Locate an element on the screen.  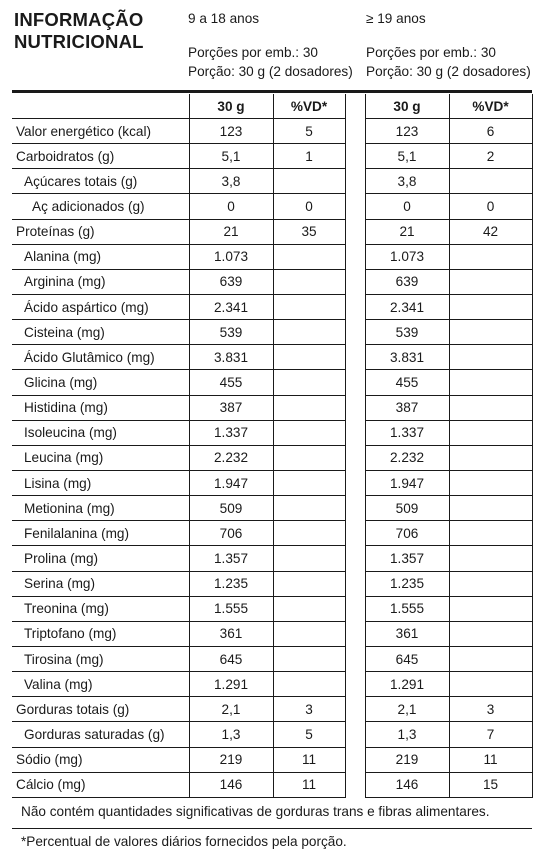
amount-group2: 645 is located at coordinates (406, 659).